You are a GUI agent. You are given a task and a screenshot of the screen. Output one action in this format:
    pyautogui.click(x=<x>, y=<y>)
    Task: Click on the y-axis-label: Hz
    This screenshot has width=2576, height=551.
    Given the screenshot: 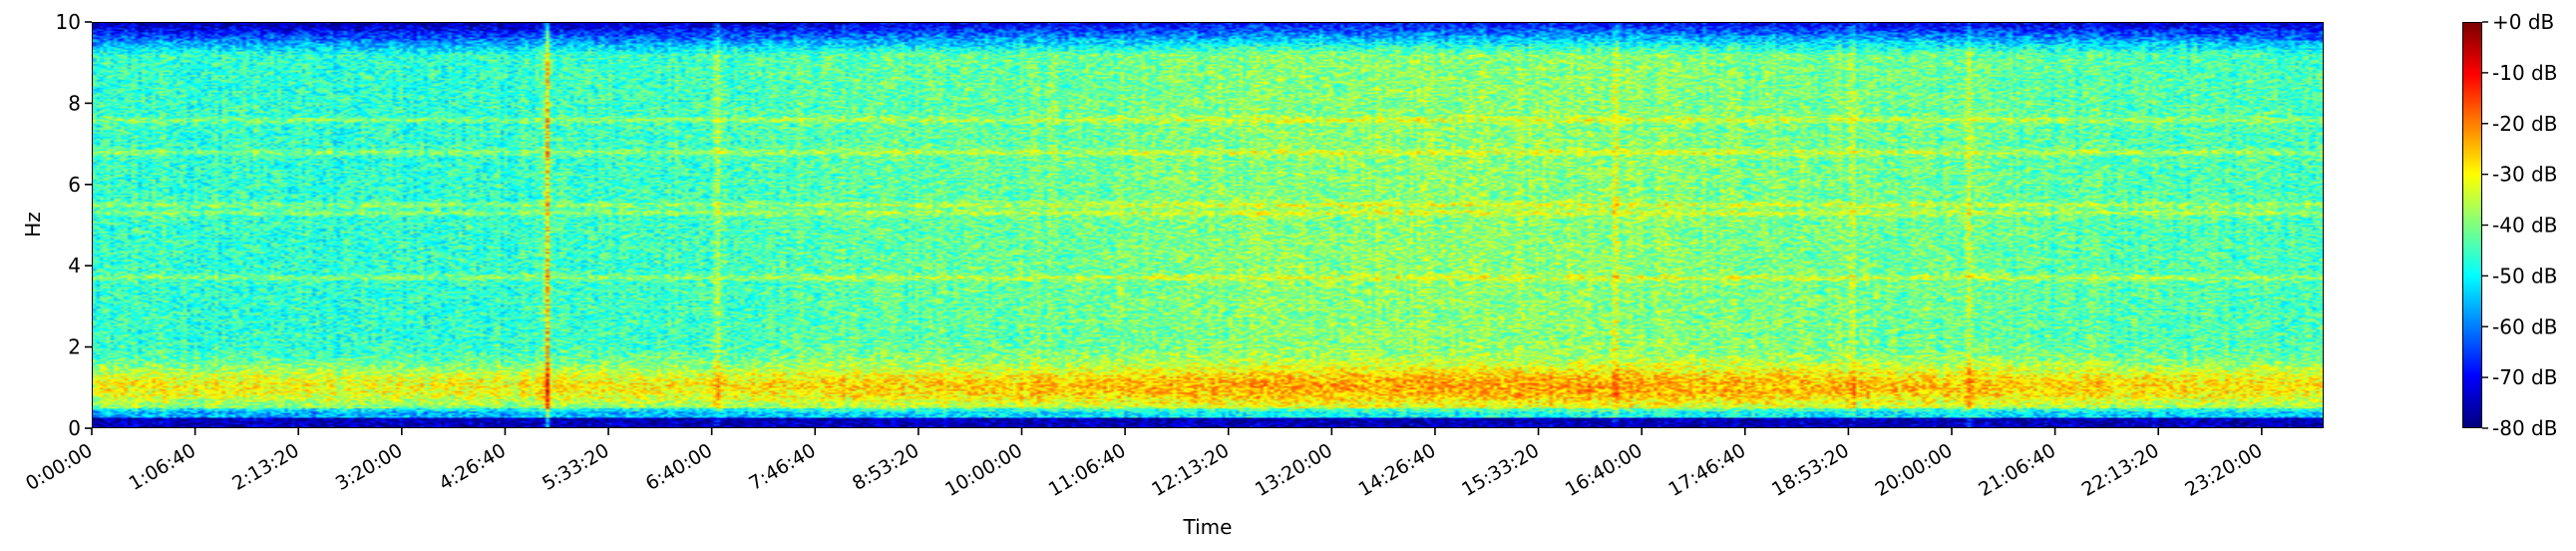 What is the action you would take?
    pyautogui.click(x=33, y=225)
    